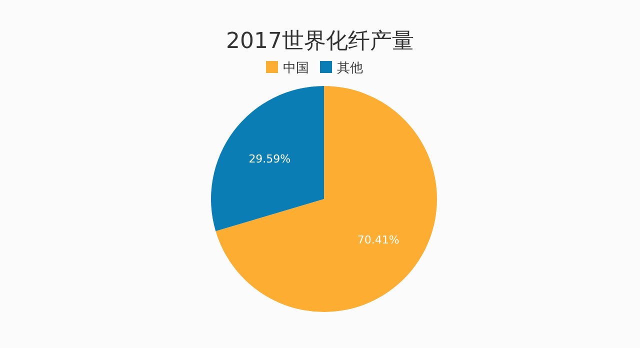 The height and width of the screenshot is (348, 640). I want to click on legend-label: 中国, so click(296, 68).